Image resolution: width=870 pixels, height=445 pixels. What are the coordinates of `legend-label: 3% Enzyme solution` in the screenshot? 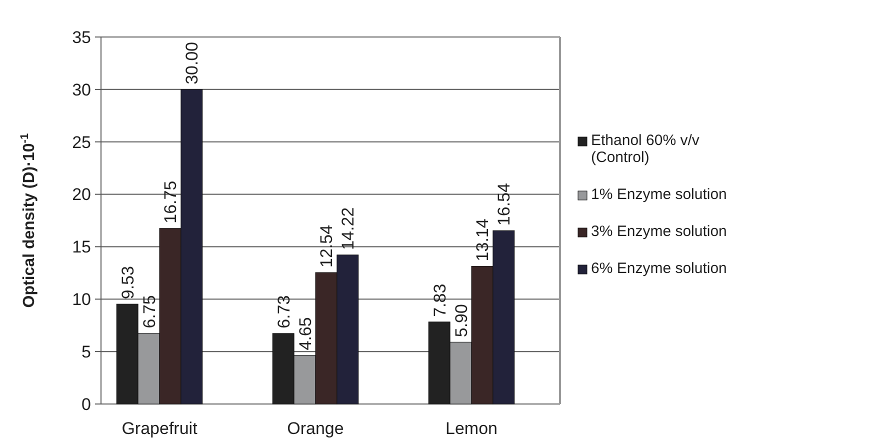 It's located at (659, 231).